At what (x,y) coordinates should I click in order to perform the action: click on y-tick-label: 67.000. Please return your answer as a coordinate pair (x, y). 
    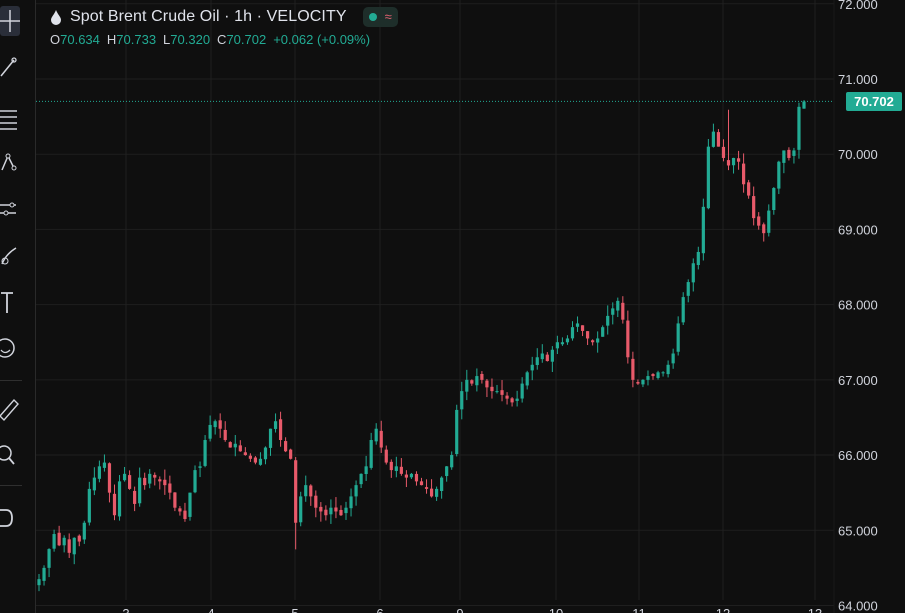
    Looking at the image, I should click on (858, 380).